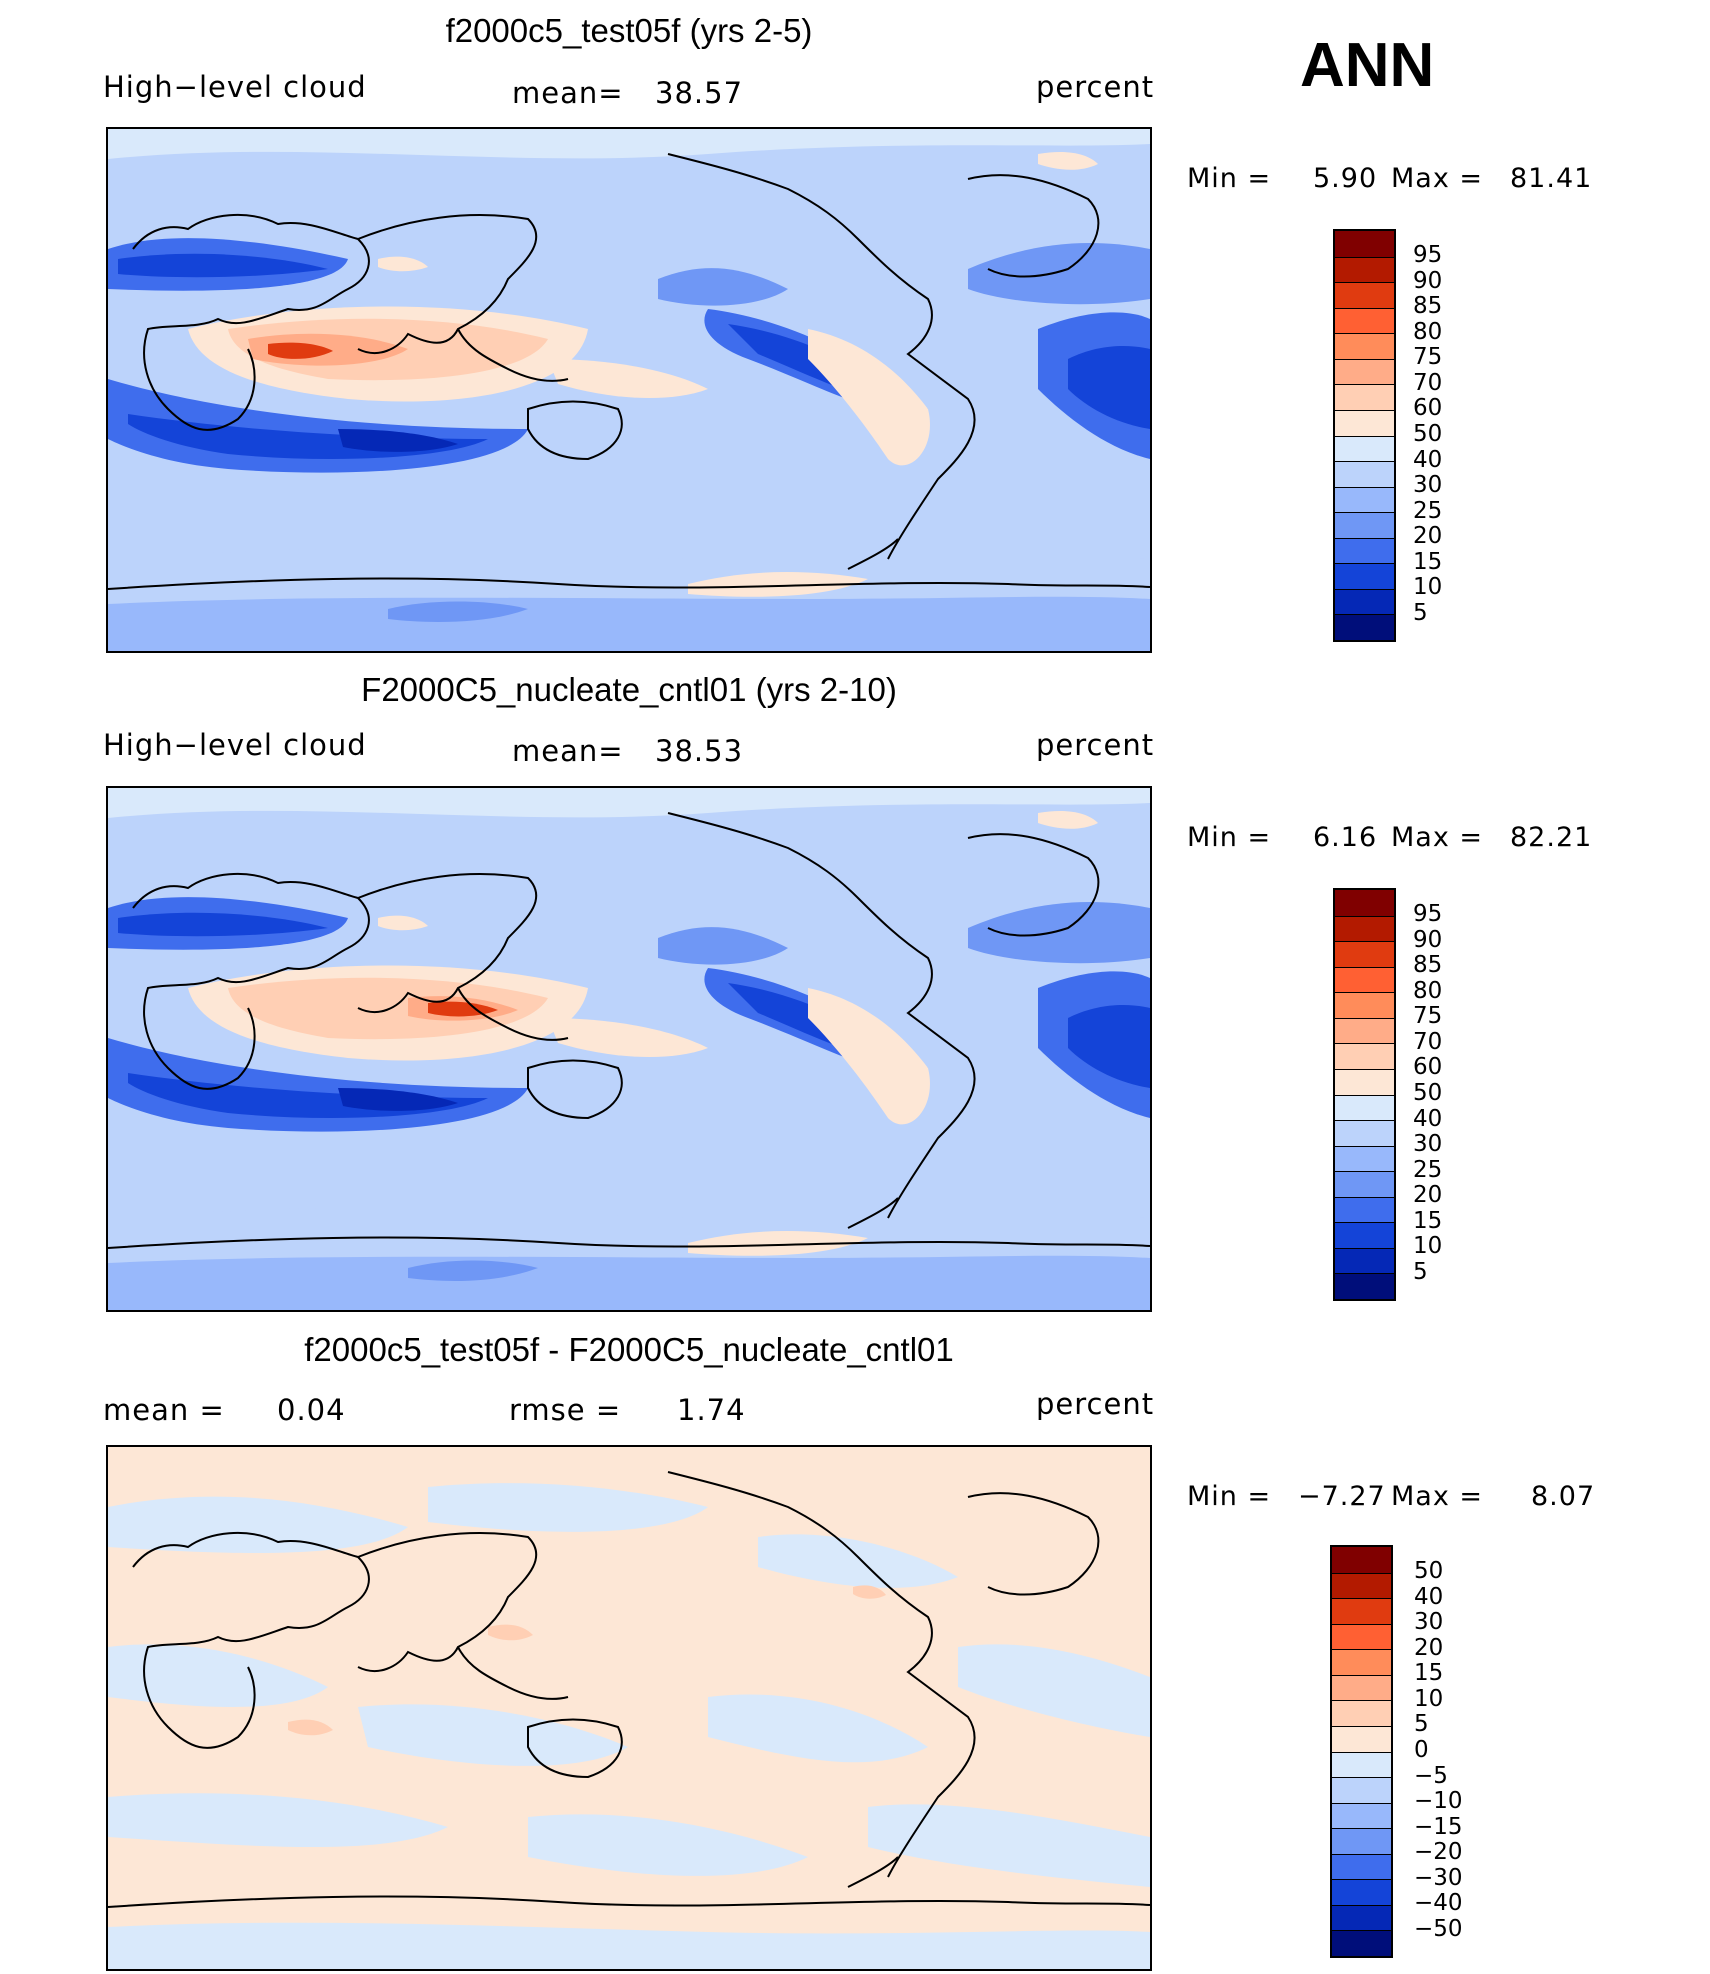 This screenshot has width=1710, height=1974. Describe the element at coordinates (311, 1410) in the screenshot. I see `panel-3-mean-value: 0.04` at that location.